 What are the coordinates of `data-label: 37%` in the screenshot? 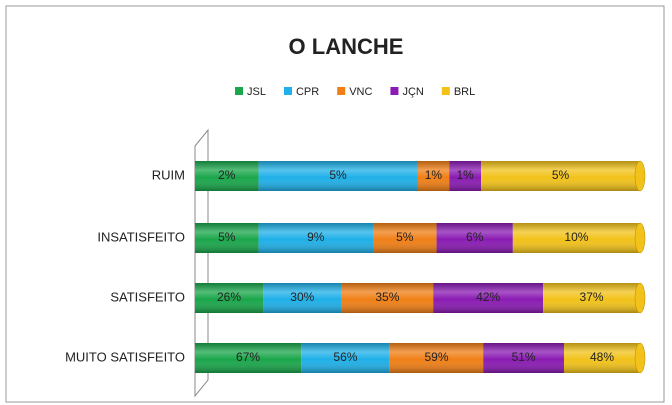 It's located at (592, 297).